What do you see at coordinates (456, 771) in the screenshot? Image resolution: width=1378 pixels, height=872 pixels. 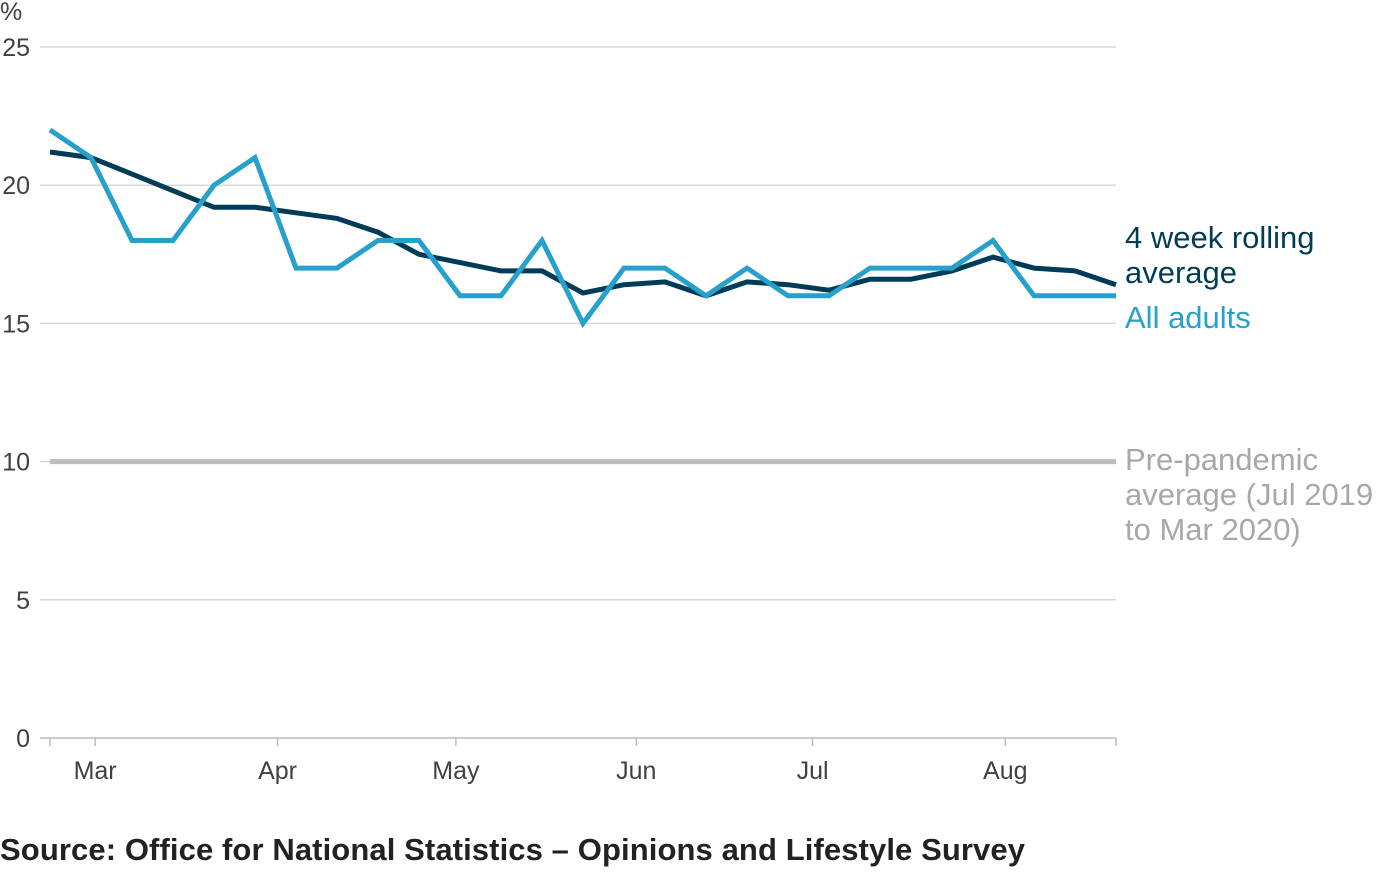 I see `x-tick-label-May: May` at bounding box center [456, 771].